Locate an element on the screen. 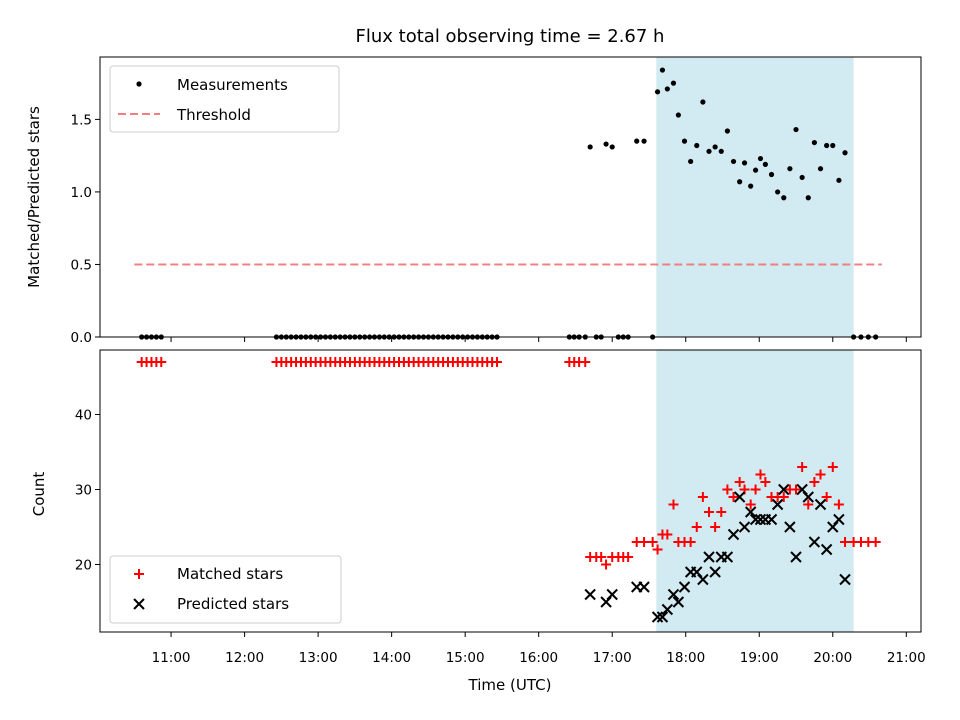 This screenshot has height=720, width=960. legend-predicted-marker is located at coordinates (139, 604).